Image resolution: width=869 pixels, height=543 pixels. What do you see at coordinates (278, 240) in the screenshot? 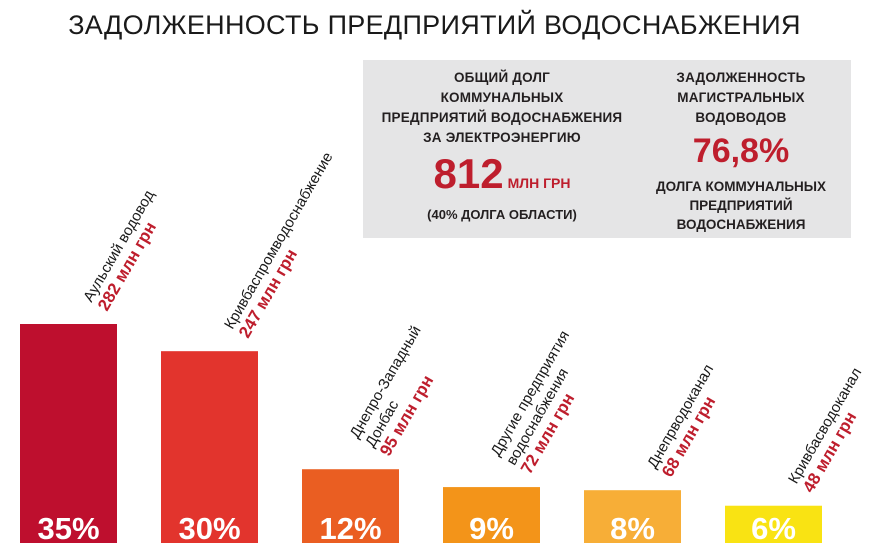
I see `bar-category-label: Кривбаспромводоснабжение` at bounding box center [278, 240].